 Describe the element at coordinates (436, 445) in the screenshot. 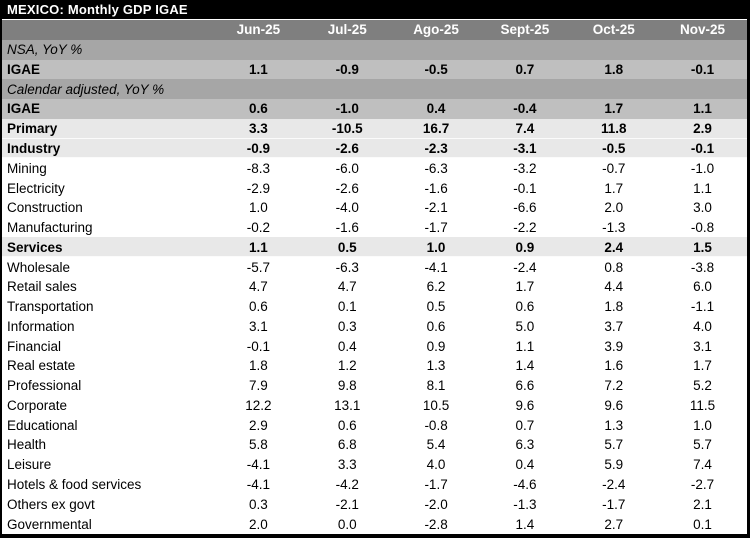

I see `value-cell: 5.4` at that location.